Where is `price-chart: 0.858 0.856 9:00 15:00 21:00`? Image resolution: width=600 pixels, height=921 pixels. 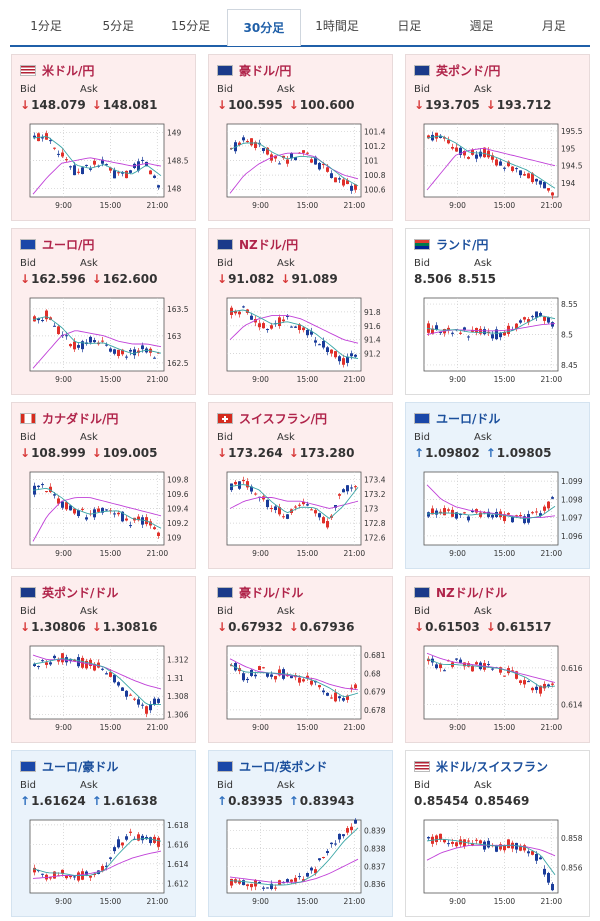 price-chart: 0.858 0.856 9:00 15:00 21:00 is located at coordinates (498, 863).